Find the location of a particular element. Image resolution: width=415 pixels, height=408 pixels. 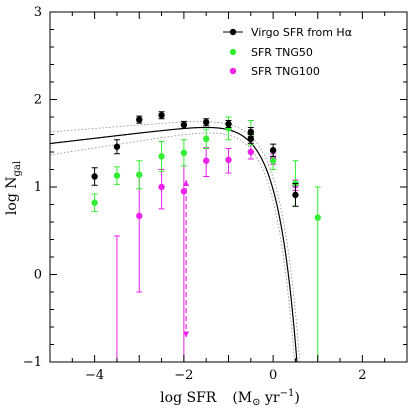

y-tick-label: 1 is located at coordinates (38, 187).